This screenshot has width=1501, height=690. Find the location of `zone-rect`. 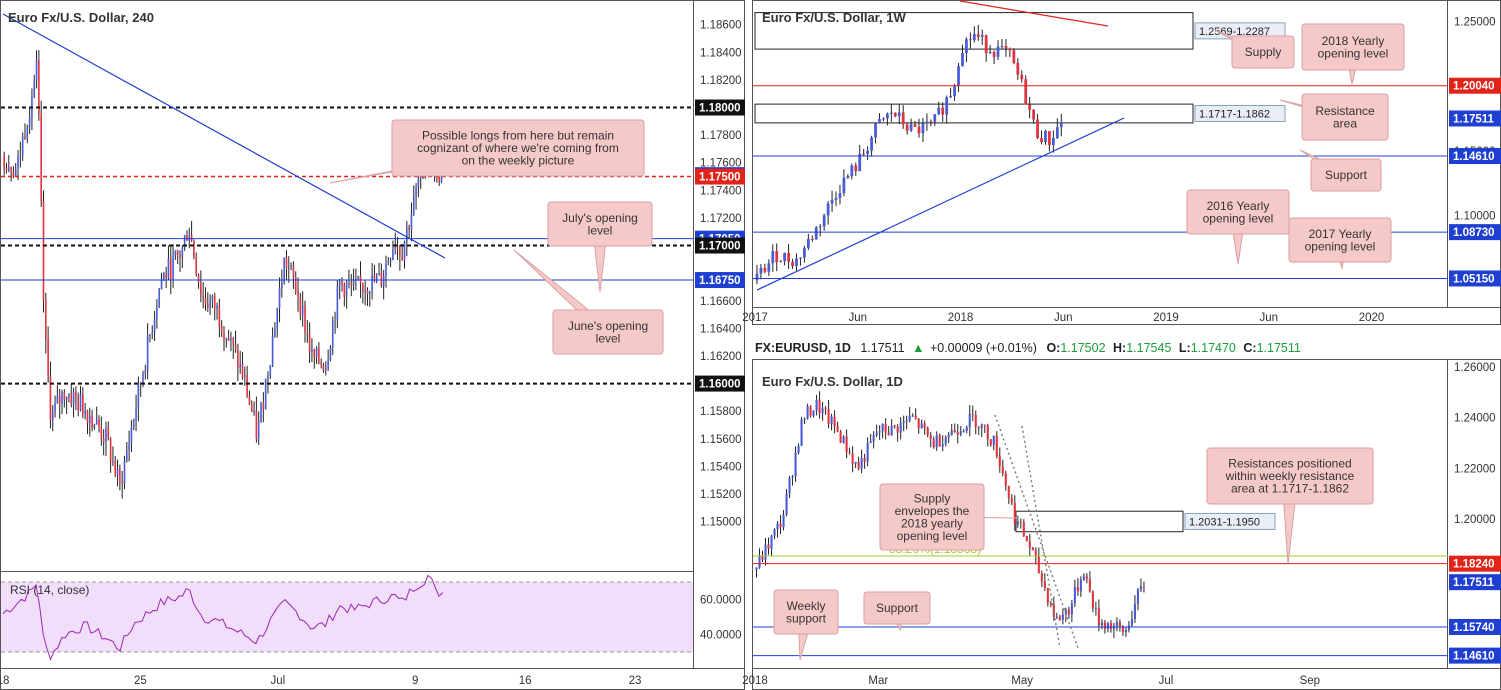

zone-rect is located at coordinates (974, 113).